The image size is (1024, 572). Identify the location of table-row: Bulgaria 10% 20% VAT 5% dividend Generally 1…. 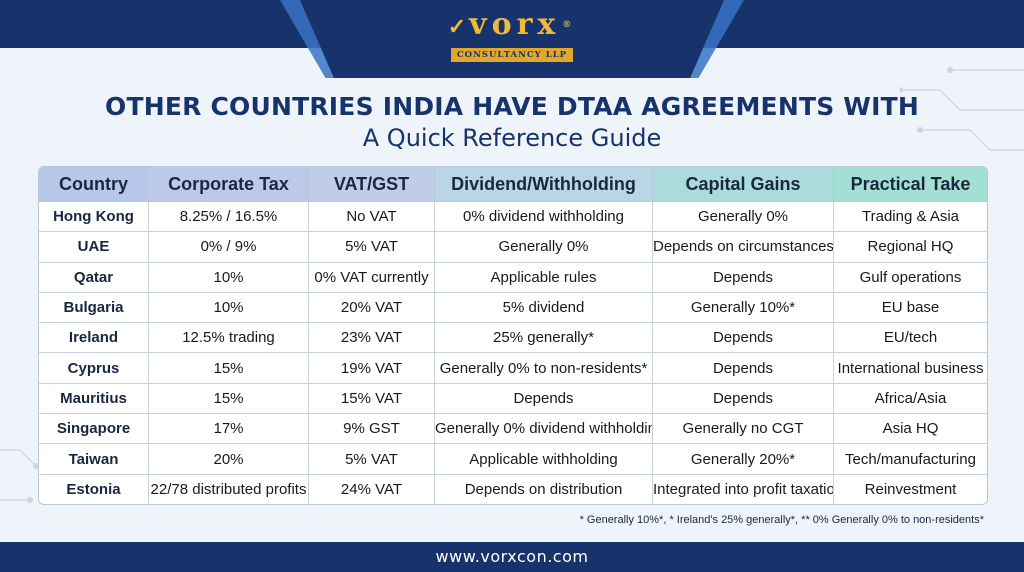
(513, 308).